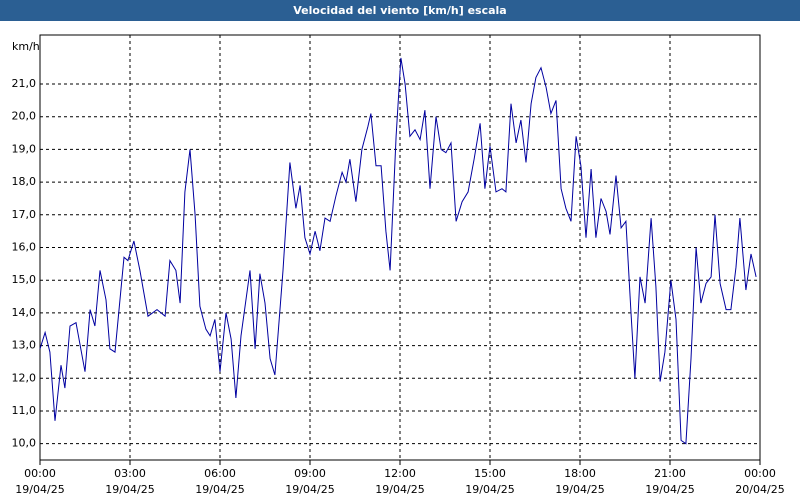 This screenshot has height=500, width=800. Describe the element at coordinates (490, 481) in the screenshot. I see `x-tick-label: 15:00 19/04/25` at that location.